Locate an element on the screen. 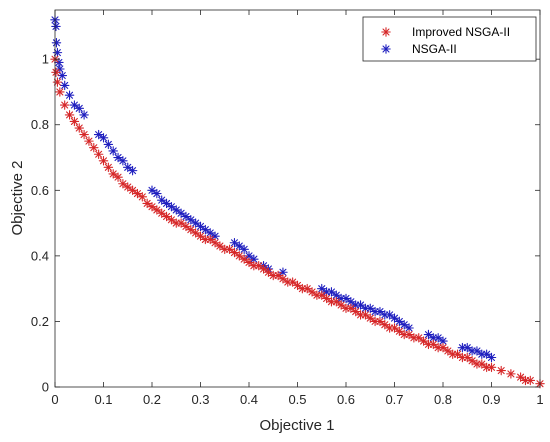 This screenshot has width=550, height=442. x-tick-label: 0.7 is located at coordinates (394, 399).